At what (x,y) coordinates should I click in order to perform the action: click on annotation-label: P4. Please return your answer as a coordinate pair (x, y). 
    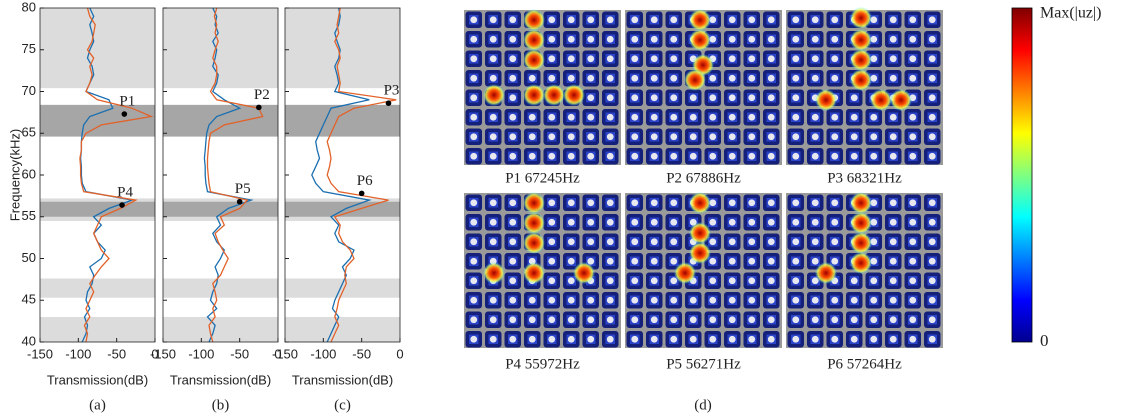
    Looking at the image, I should click on (125, 192).